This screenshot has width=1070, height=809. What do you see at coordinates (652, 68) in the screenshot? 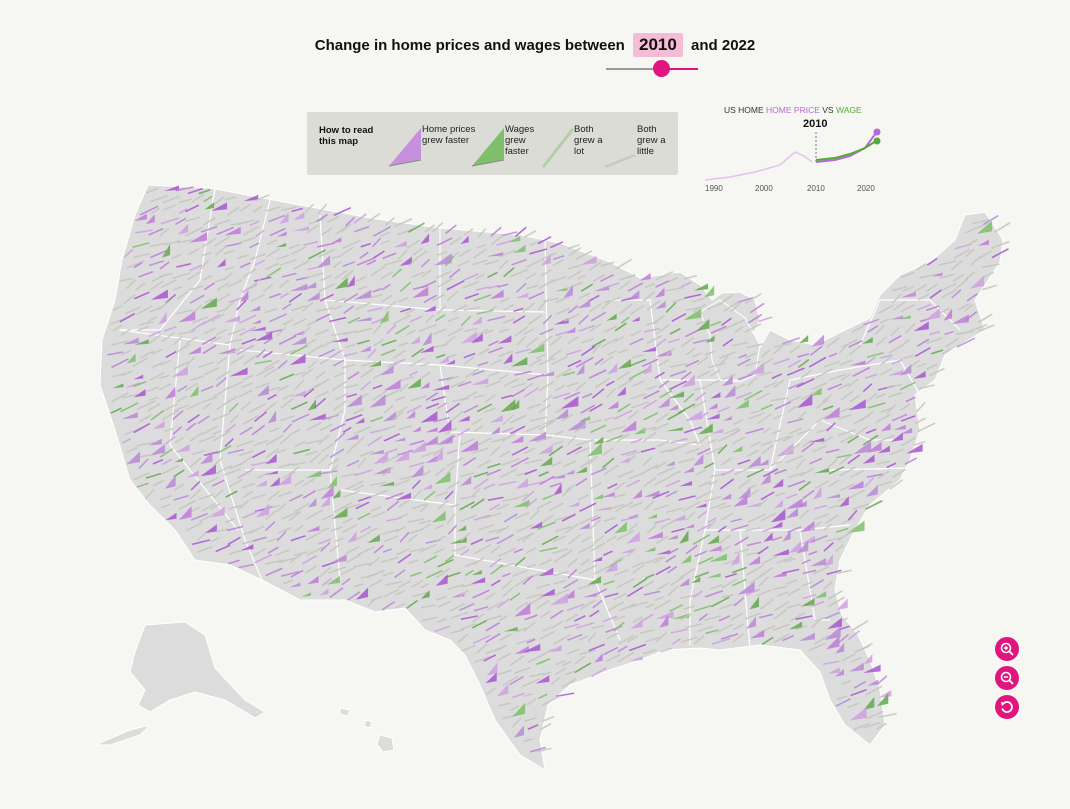
I see `year-slider` at bounding box center [652, 68].